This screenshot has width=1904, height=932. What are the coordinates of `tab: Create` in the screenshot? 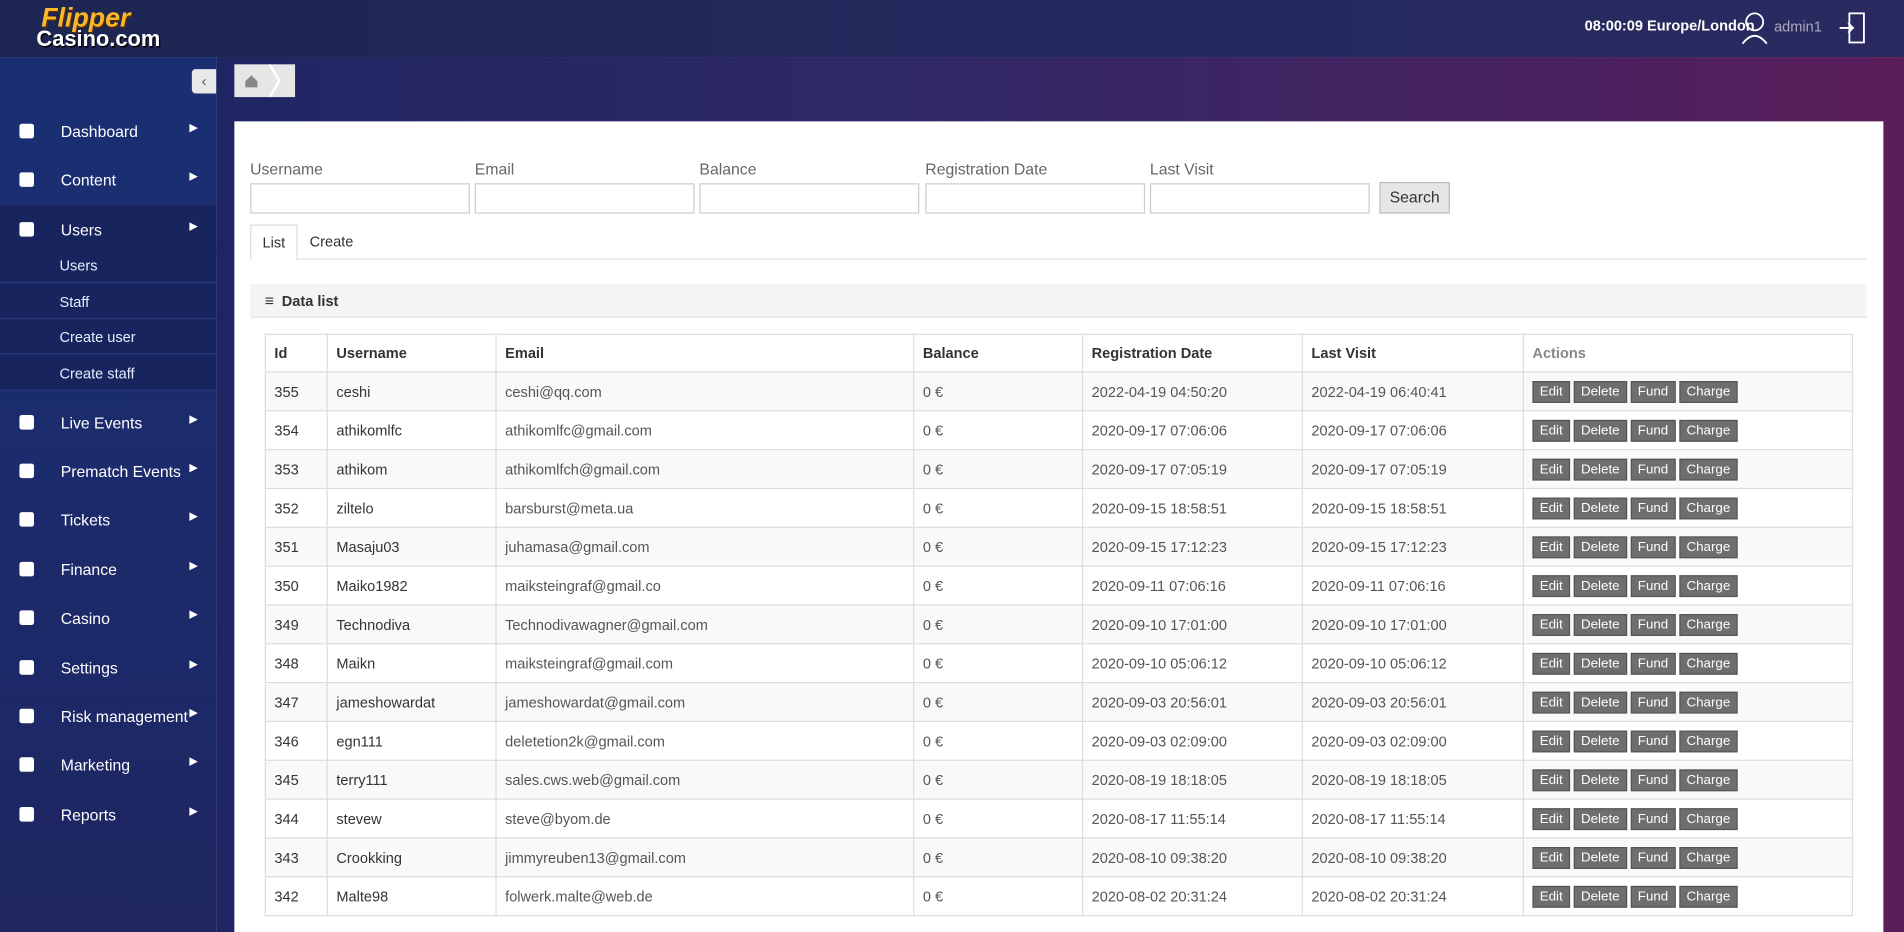 It's located at (331, 241).